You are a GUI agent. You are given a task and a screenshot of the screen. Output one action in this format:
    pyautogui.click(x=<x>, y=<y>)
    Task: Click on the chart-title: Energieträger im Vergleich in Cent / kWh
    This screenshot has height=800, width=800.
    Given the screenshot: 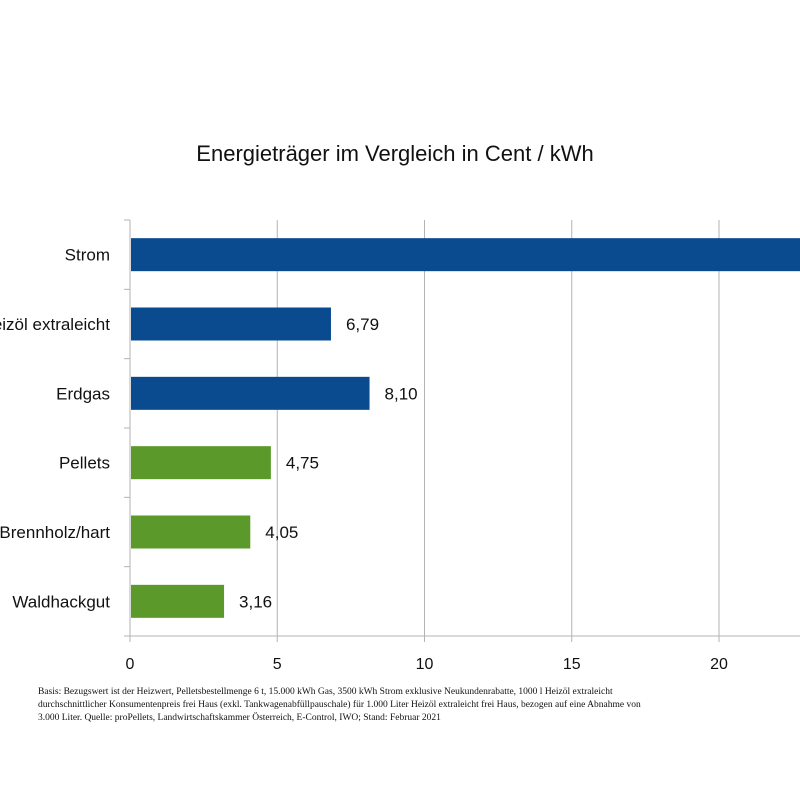 What is the action you would take?
    pyautogui.click(x=395, y=153)
    